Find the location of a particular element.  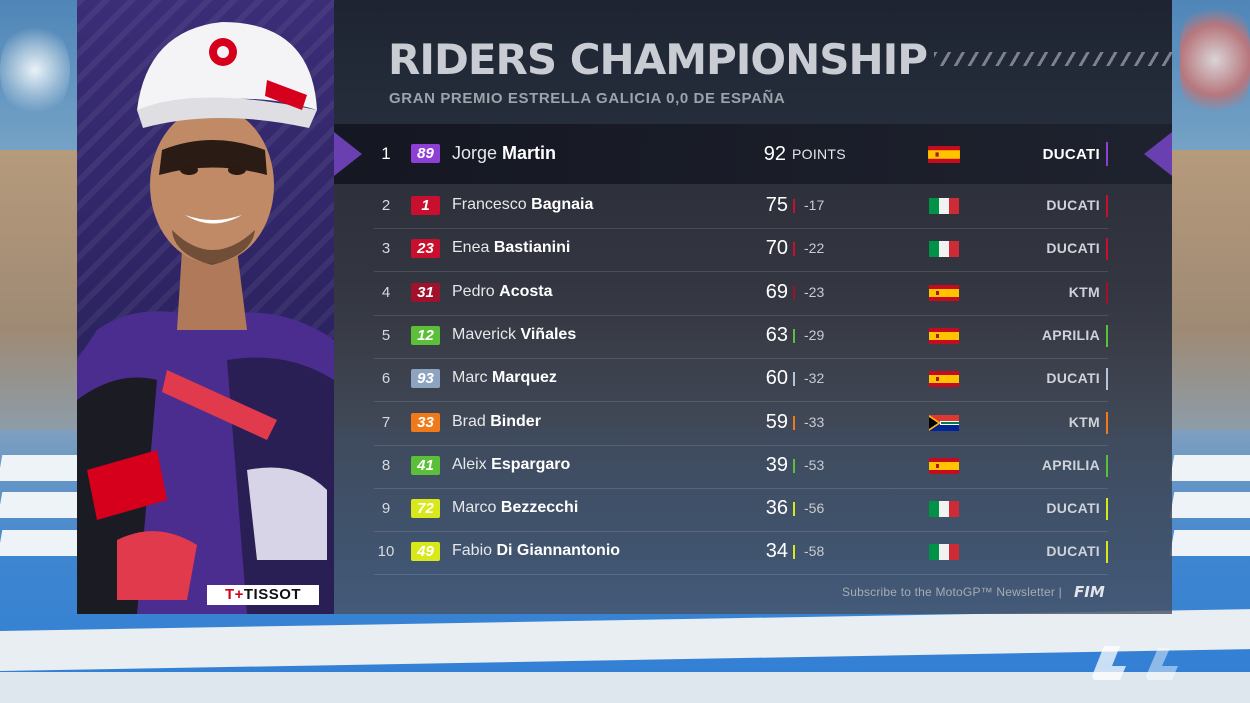

rider-points: 92 is located at coordinates (774, 154).